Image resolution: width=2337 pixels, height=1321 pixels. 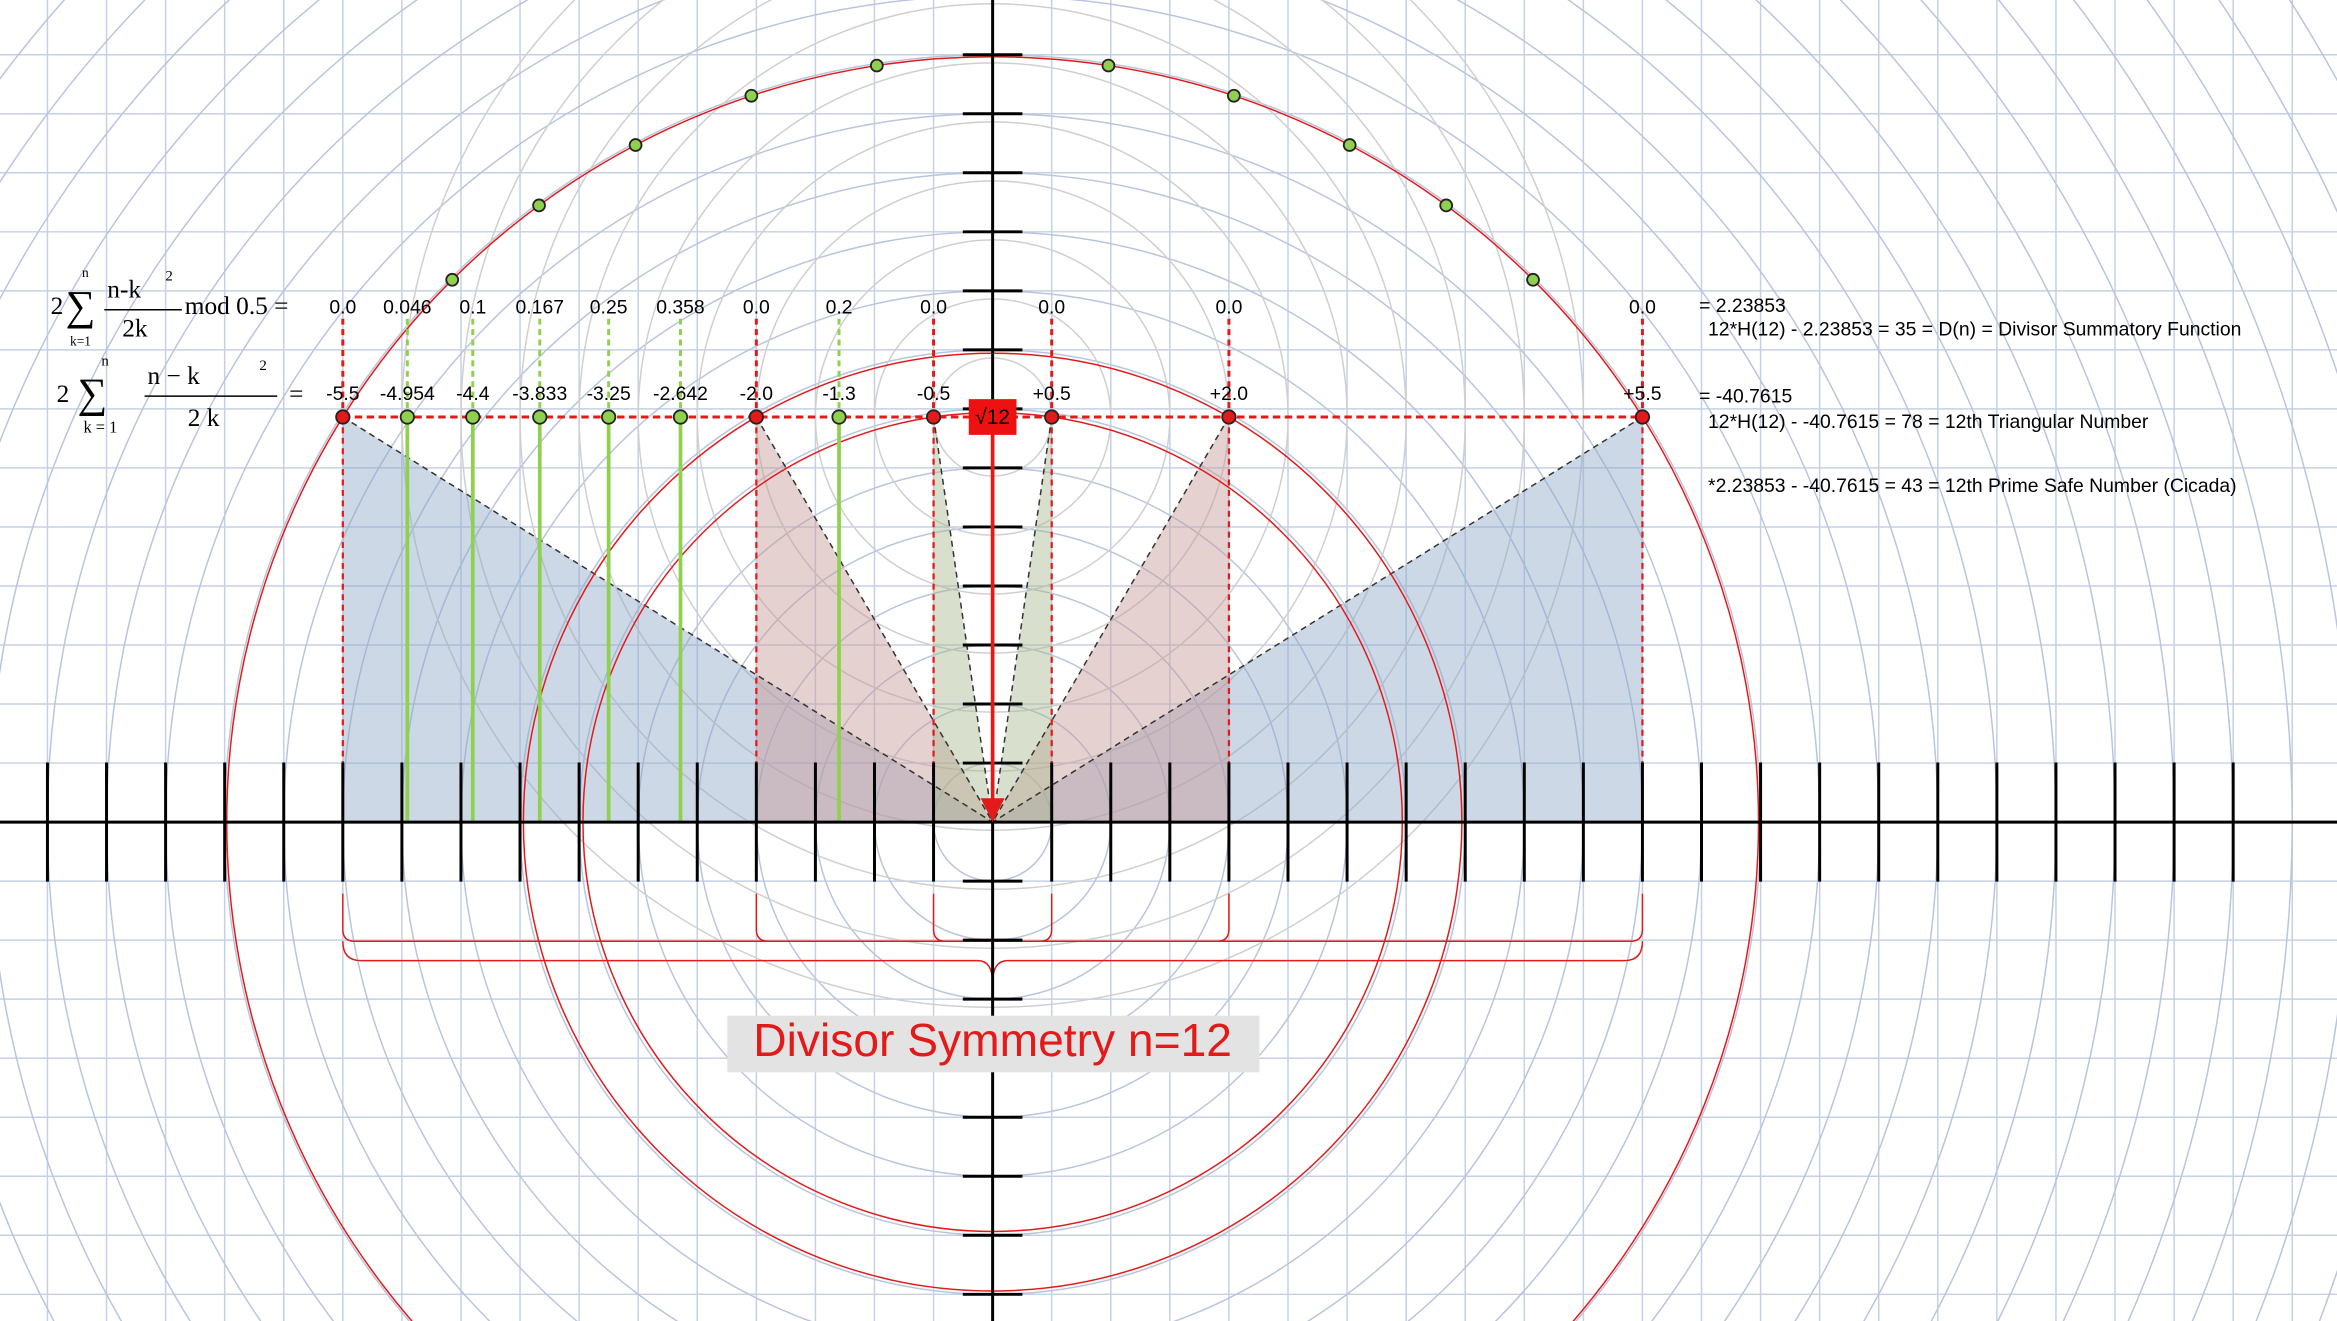 What do you see at coordinates (992, 810) in the screenshot?
I see `arrow-head` at bounding box center [992, 810].